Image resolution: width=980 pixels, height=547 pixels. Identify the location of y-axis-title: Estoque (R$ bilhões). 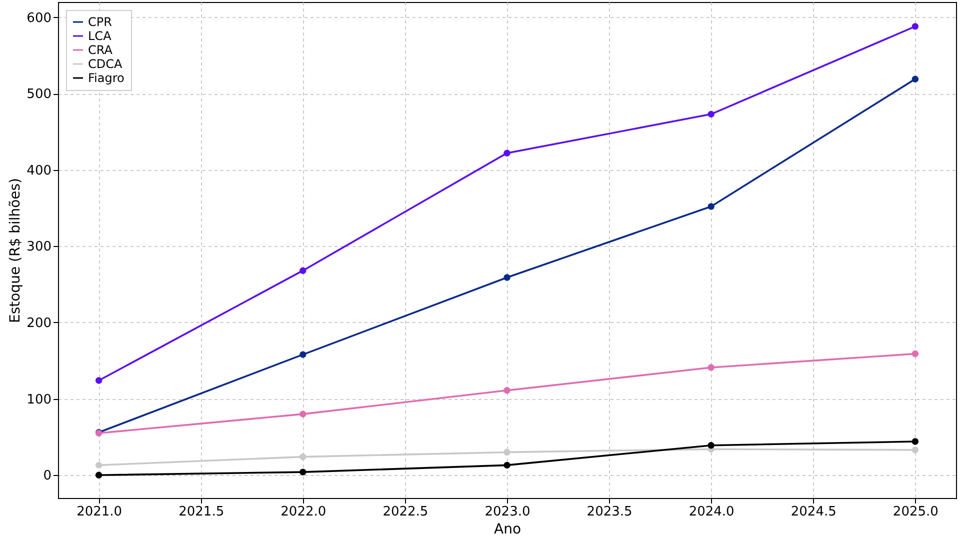
(16, 251).